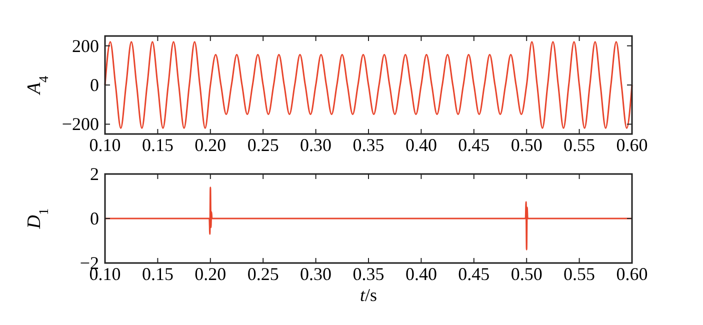  I want to click on x-axis-title: t/s, so click(369, 295).